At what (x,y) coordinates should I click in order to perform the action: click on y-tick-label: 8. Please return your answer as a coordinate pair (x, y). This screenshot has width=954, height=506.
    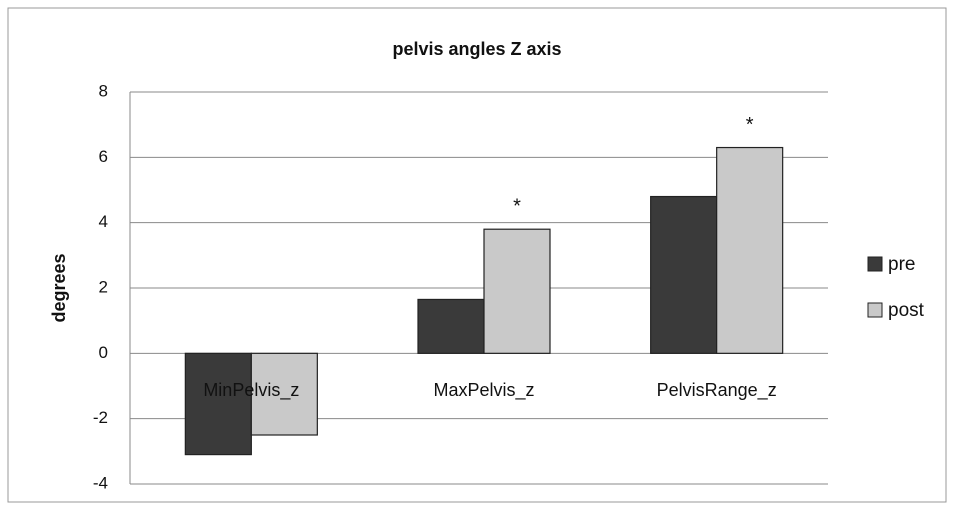
    Looking at the image, I should click on (103, 90).